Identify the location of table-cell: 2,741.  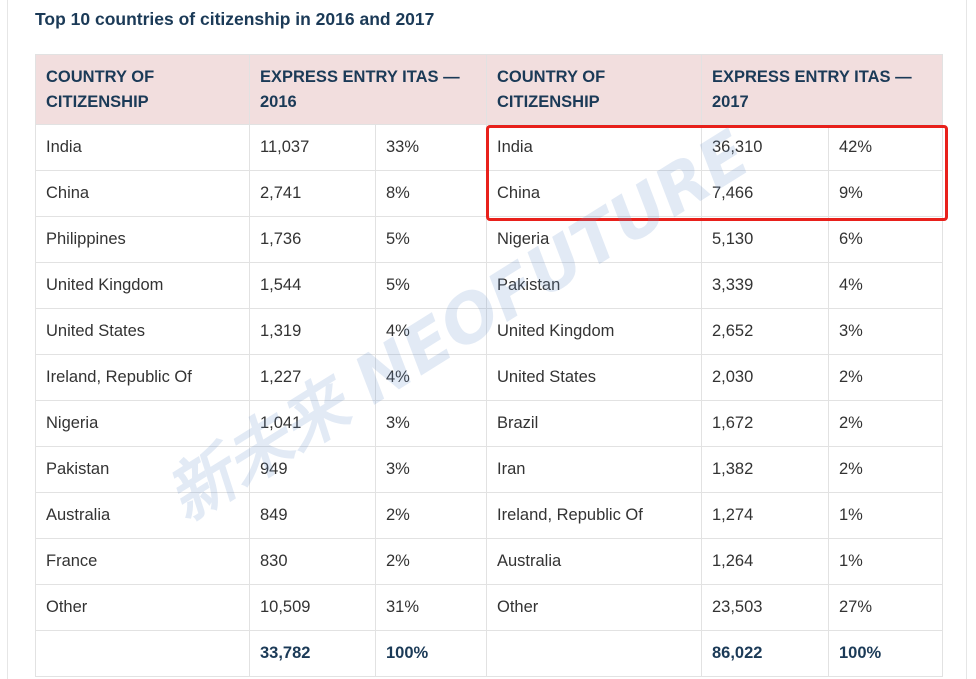
(312, 193).